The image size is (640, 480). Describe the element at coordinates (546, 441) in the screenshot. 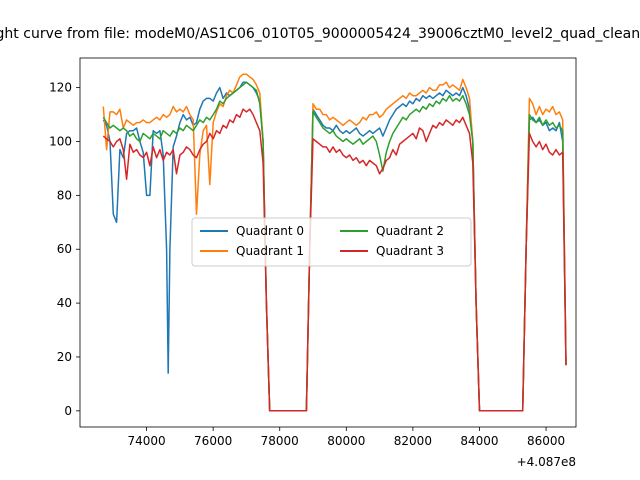

I see `x-tick-label: 86000` at that location.